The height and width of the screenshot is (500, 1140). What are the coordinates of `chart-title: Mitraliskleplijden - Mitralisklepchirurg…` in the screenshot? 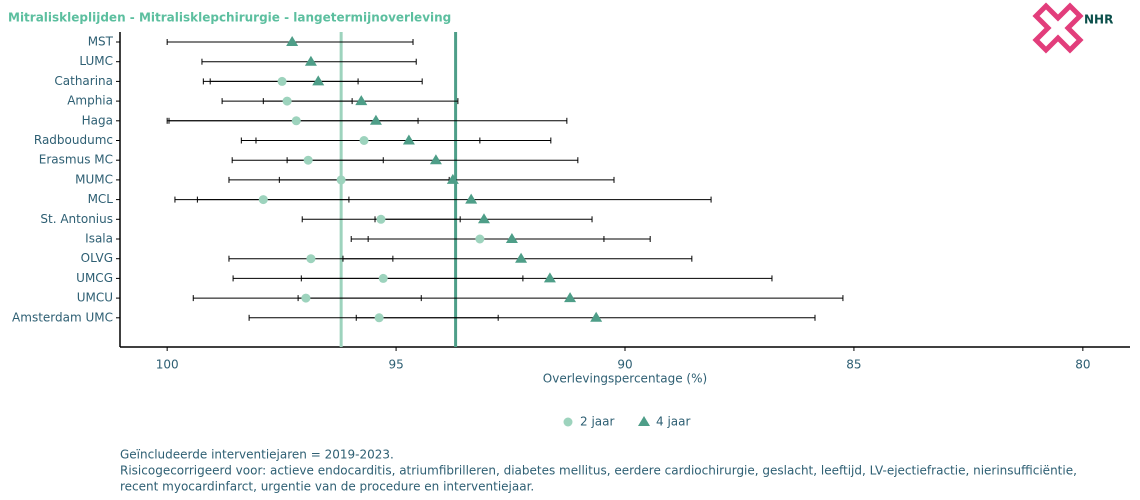 It's located at (229, 18).